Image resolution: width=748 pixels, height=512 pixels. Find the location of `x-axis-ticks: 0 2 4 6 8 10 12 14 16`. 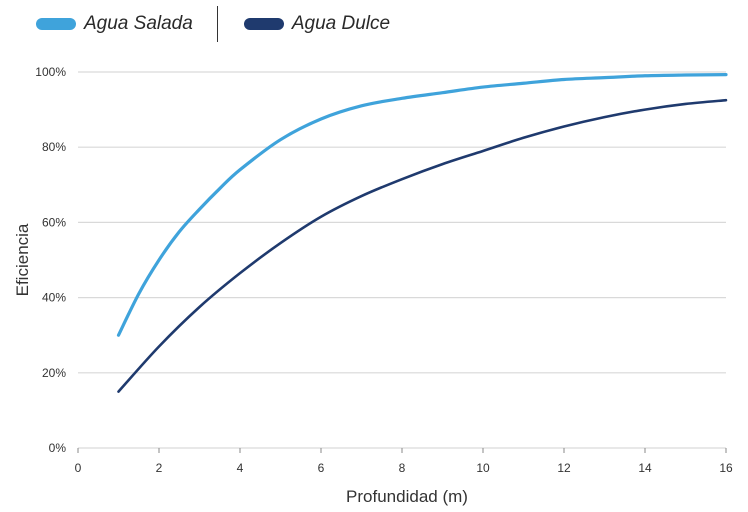

x-axis-ticks: 0 2 4 6 8 10 12 14 16 is located at coordinates (404, 461).